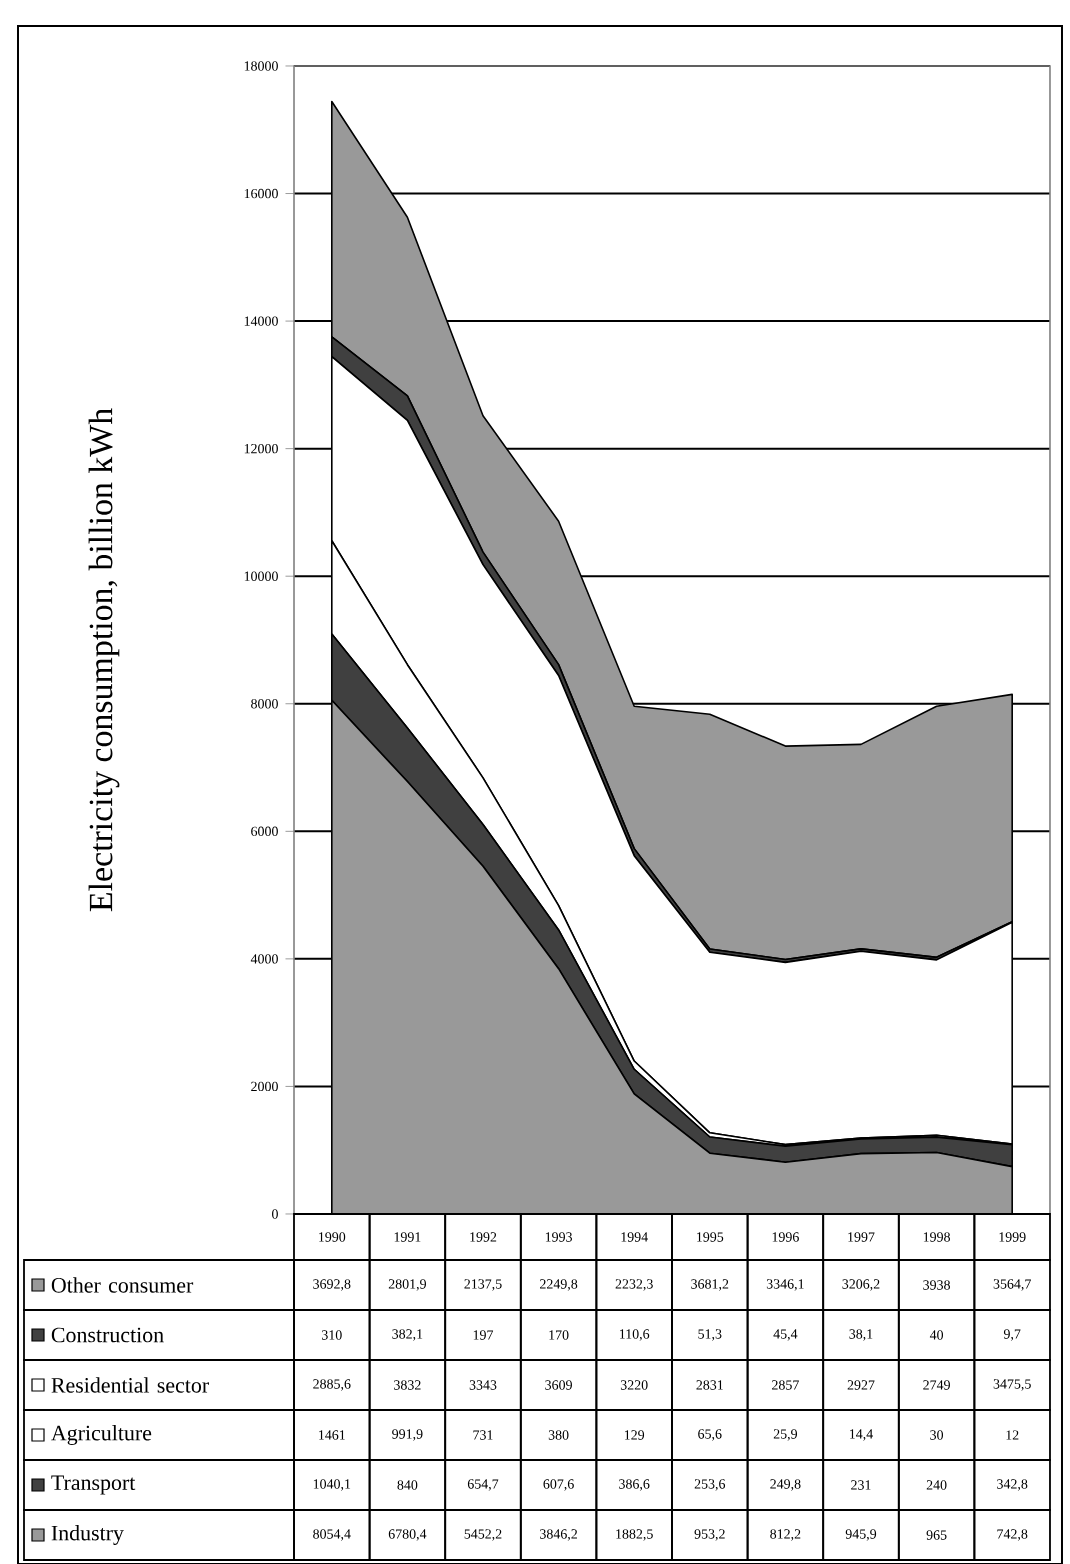 The image size is (1070, 1564). Describe the element at coordinates (87, 1535) in the screenshot. I see `legend-label: Industry` at that location.